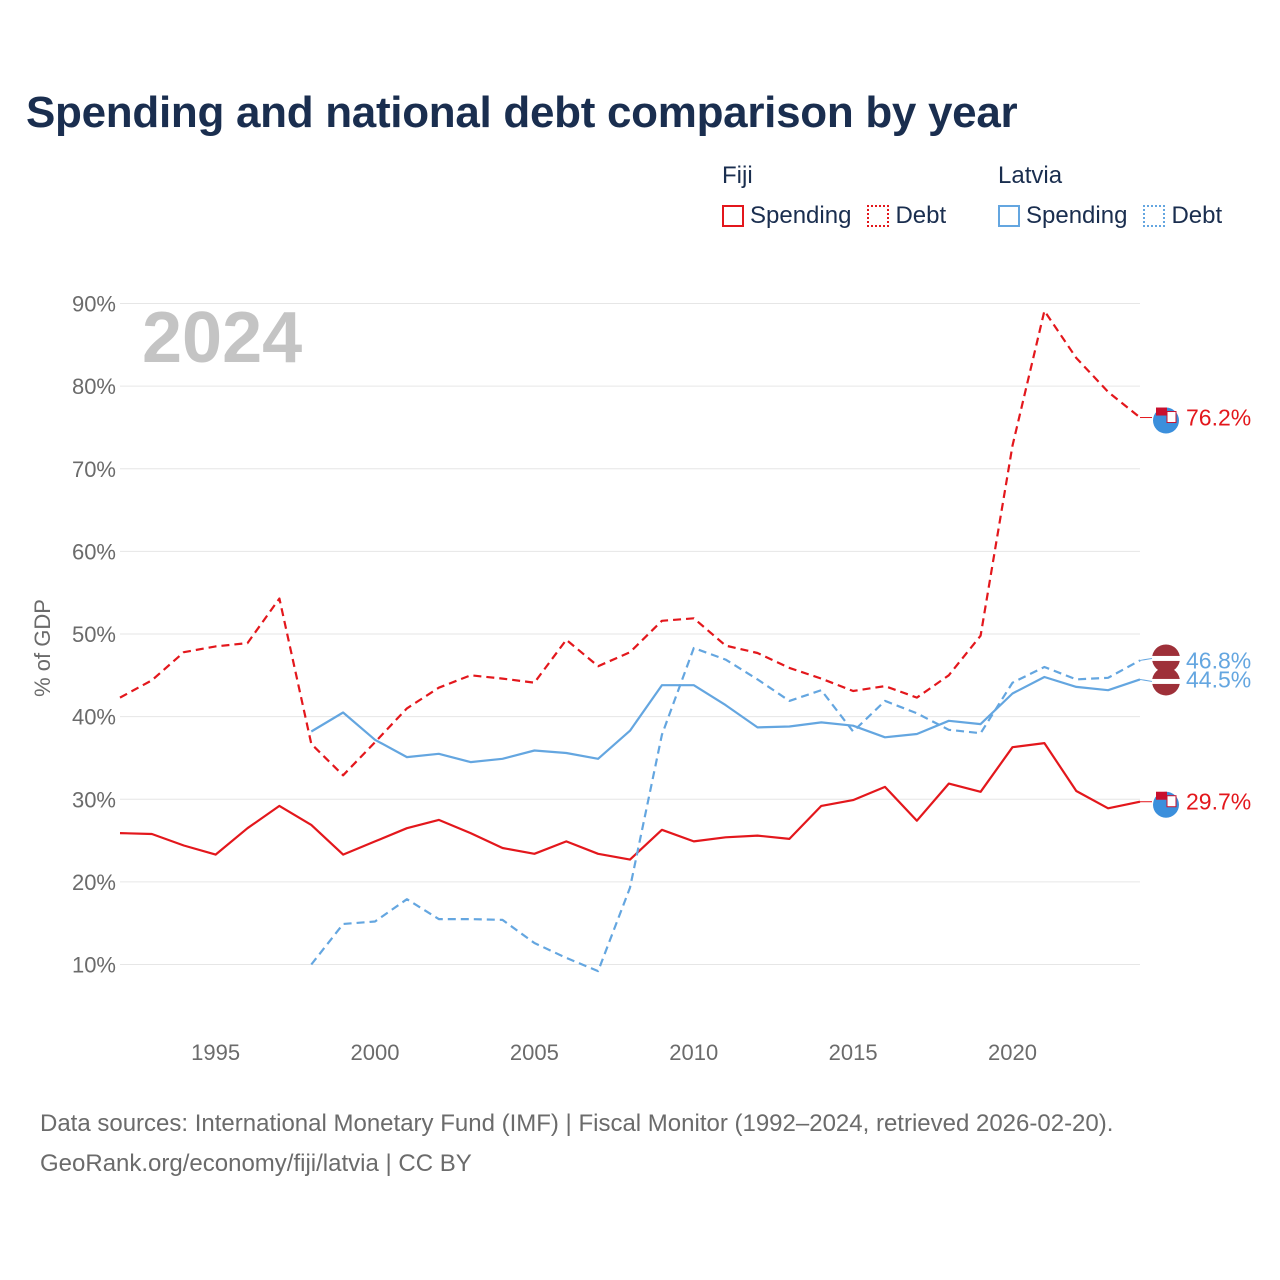  Describe the element at coordinates (693, 1052) in the screenshot. I see `x-tick-label: 2010` at that location.